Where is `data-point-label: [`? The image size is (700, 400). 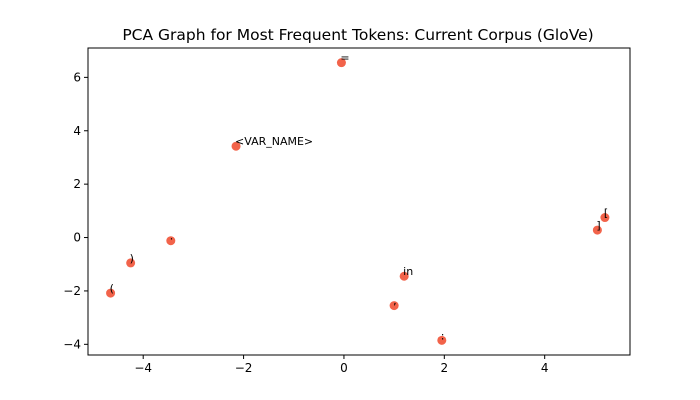
data-point-label: [ is located at coordinates (606, 213).